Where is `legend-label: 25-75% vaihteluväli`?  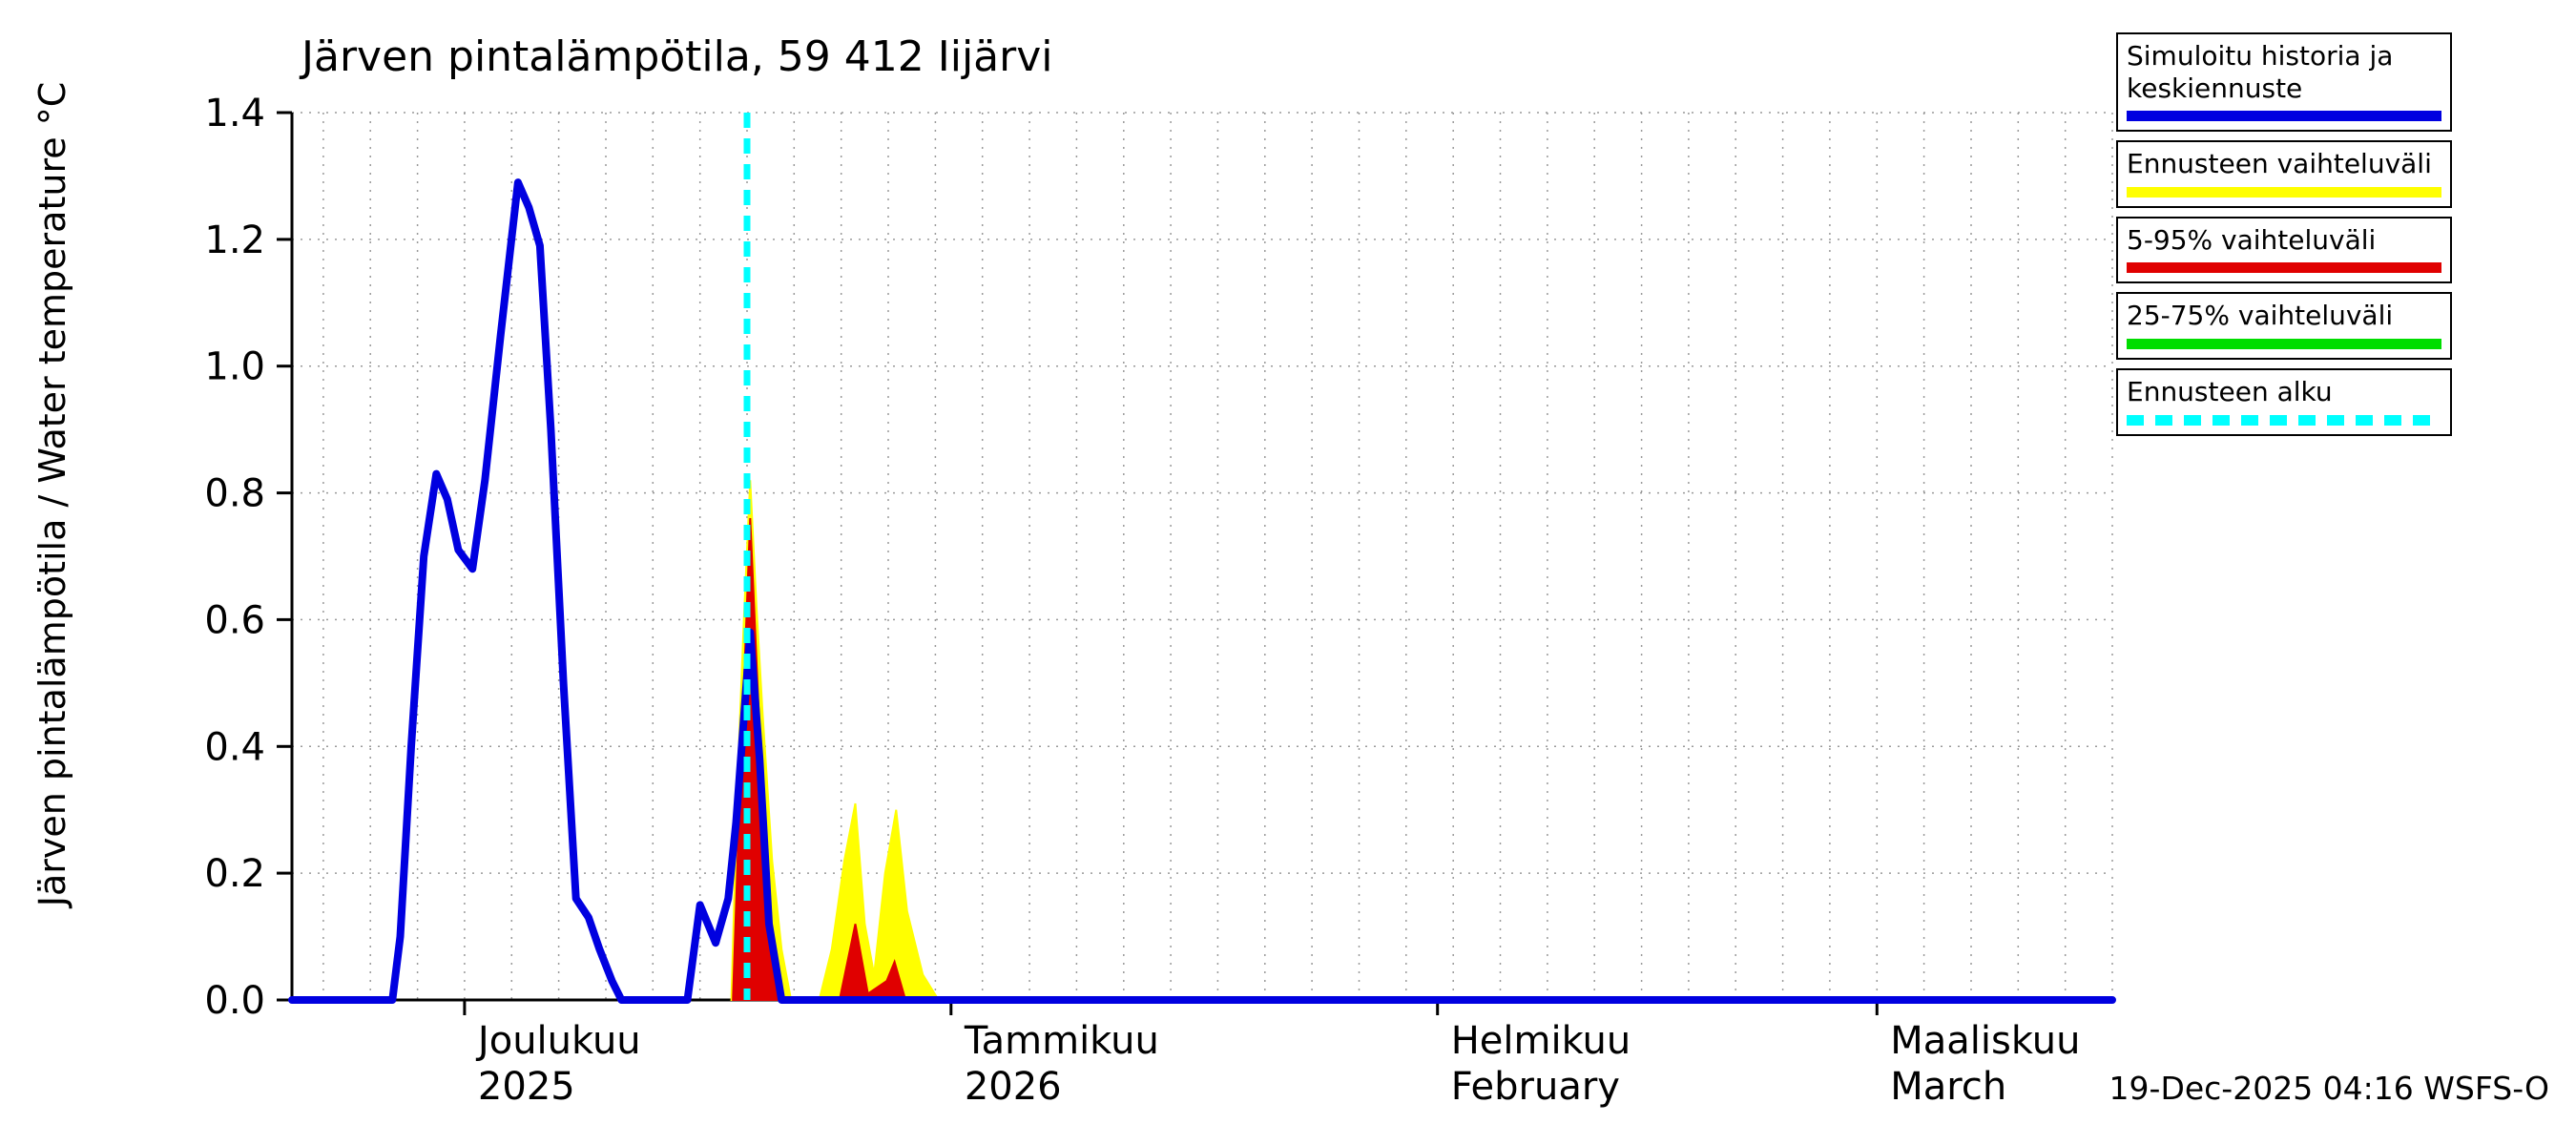 legend-label: 25-75% vaihteluväli is located at coordinates (2260, 316).